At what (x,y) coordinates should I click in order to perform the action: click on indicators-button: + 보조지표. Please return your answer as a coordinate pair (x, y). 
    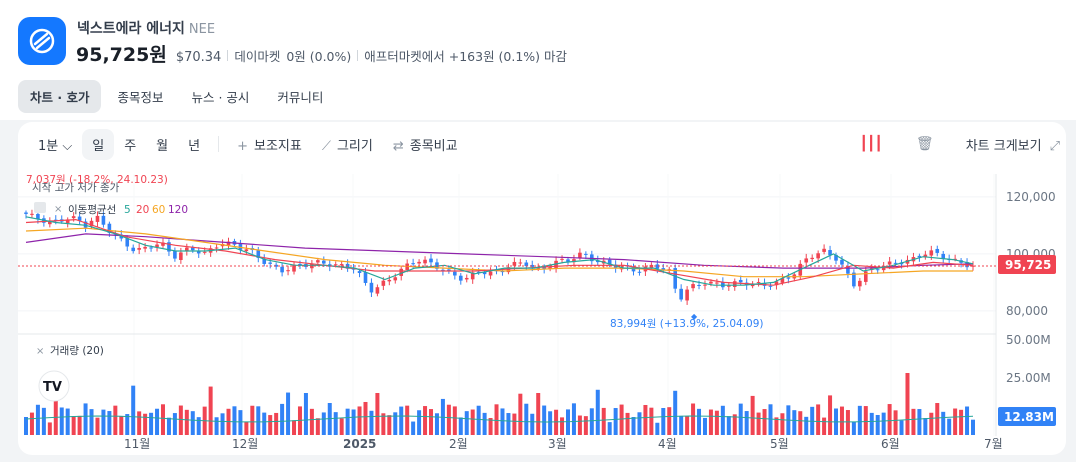
    Looking at the image, I should click on (269, 146).